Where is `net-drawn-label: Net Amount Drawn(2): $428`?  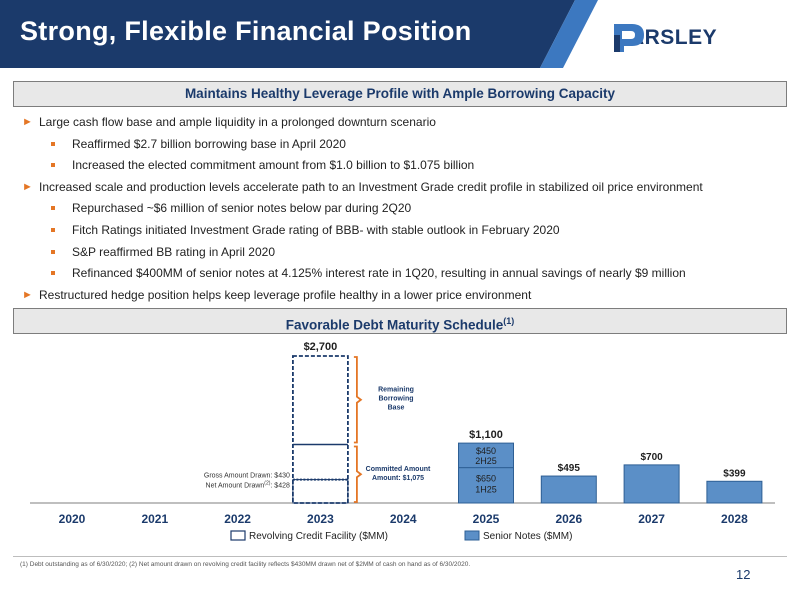
net-drawn-label: Net Amount Drawn(2): $428 is located at coordinates (248, 485).